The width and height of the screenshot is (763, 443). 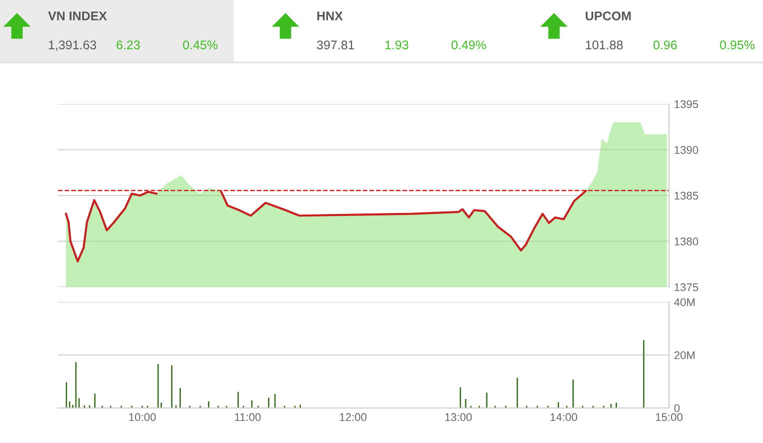 What do you see at coordinates (247, 417) in the screenshot?
I see `x-tick-label: 11:00` at bounding box center [247, 417].